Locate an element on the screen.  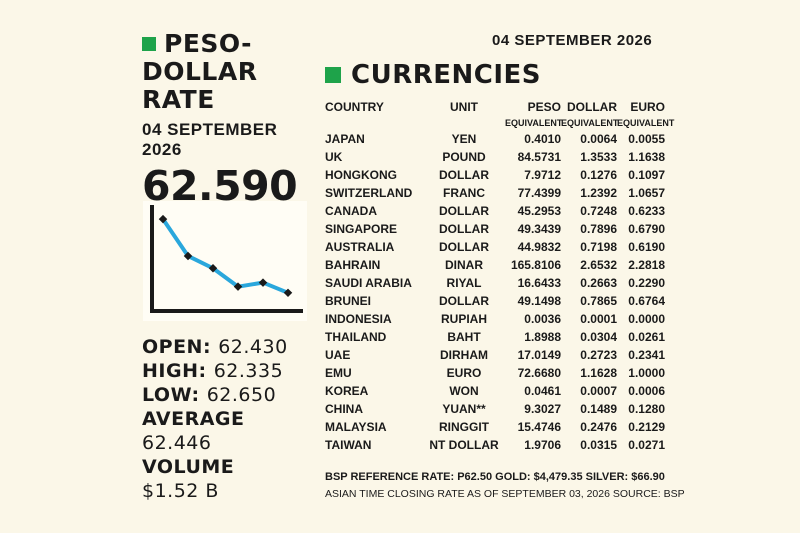
country-cell: BRUNEI is located at coordinates (348, 301).